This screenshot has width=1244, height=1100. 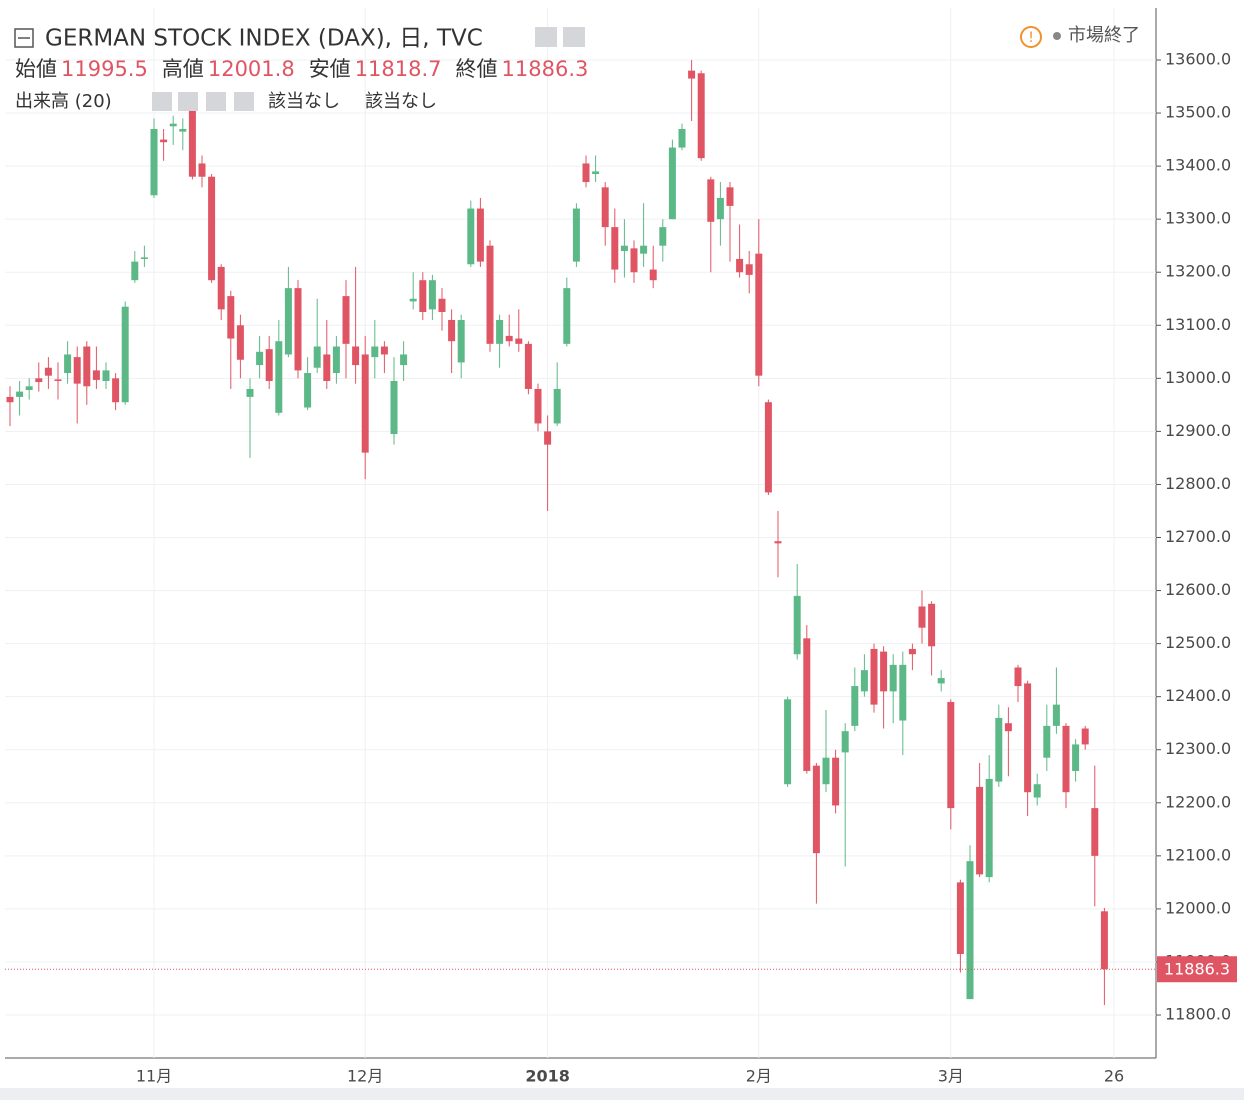 I want to click on legend-value: 11995.5, so click(x=104, y=69).